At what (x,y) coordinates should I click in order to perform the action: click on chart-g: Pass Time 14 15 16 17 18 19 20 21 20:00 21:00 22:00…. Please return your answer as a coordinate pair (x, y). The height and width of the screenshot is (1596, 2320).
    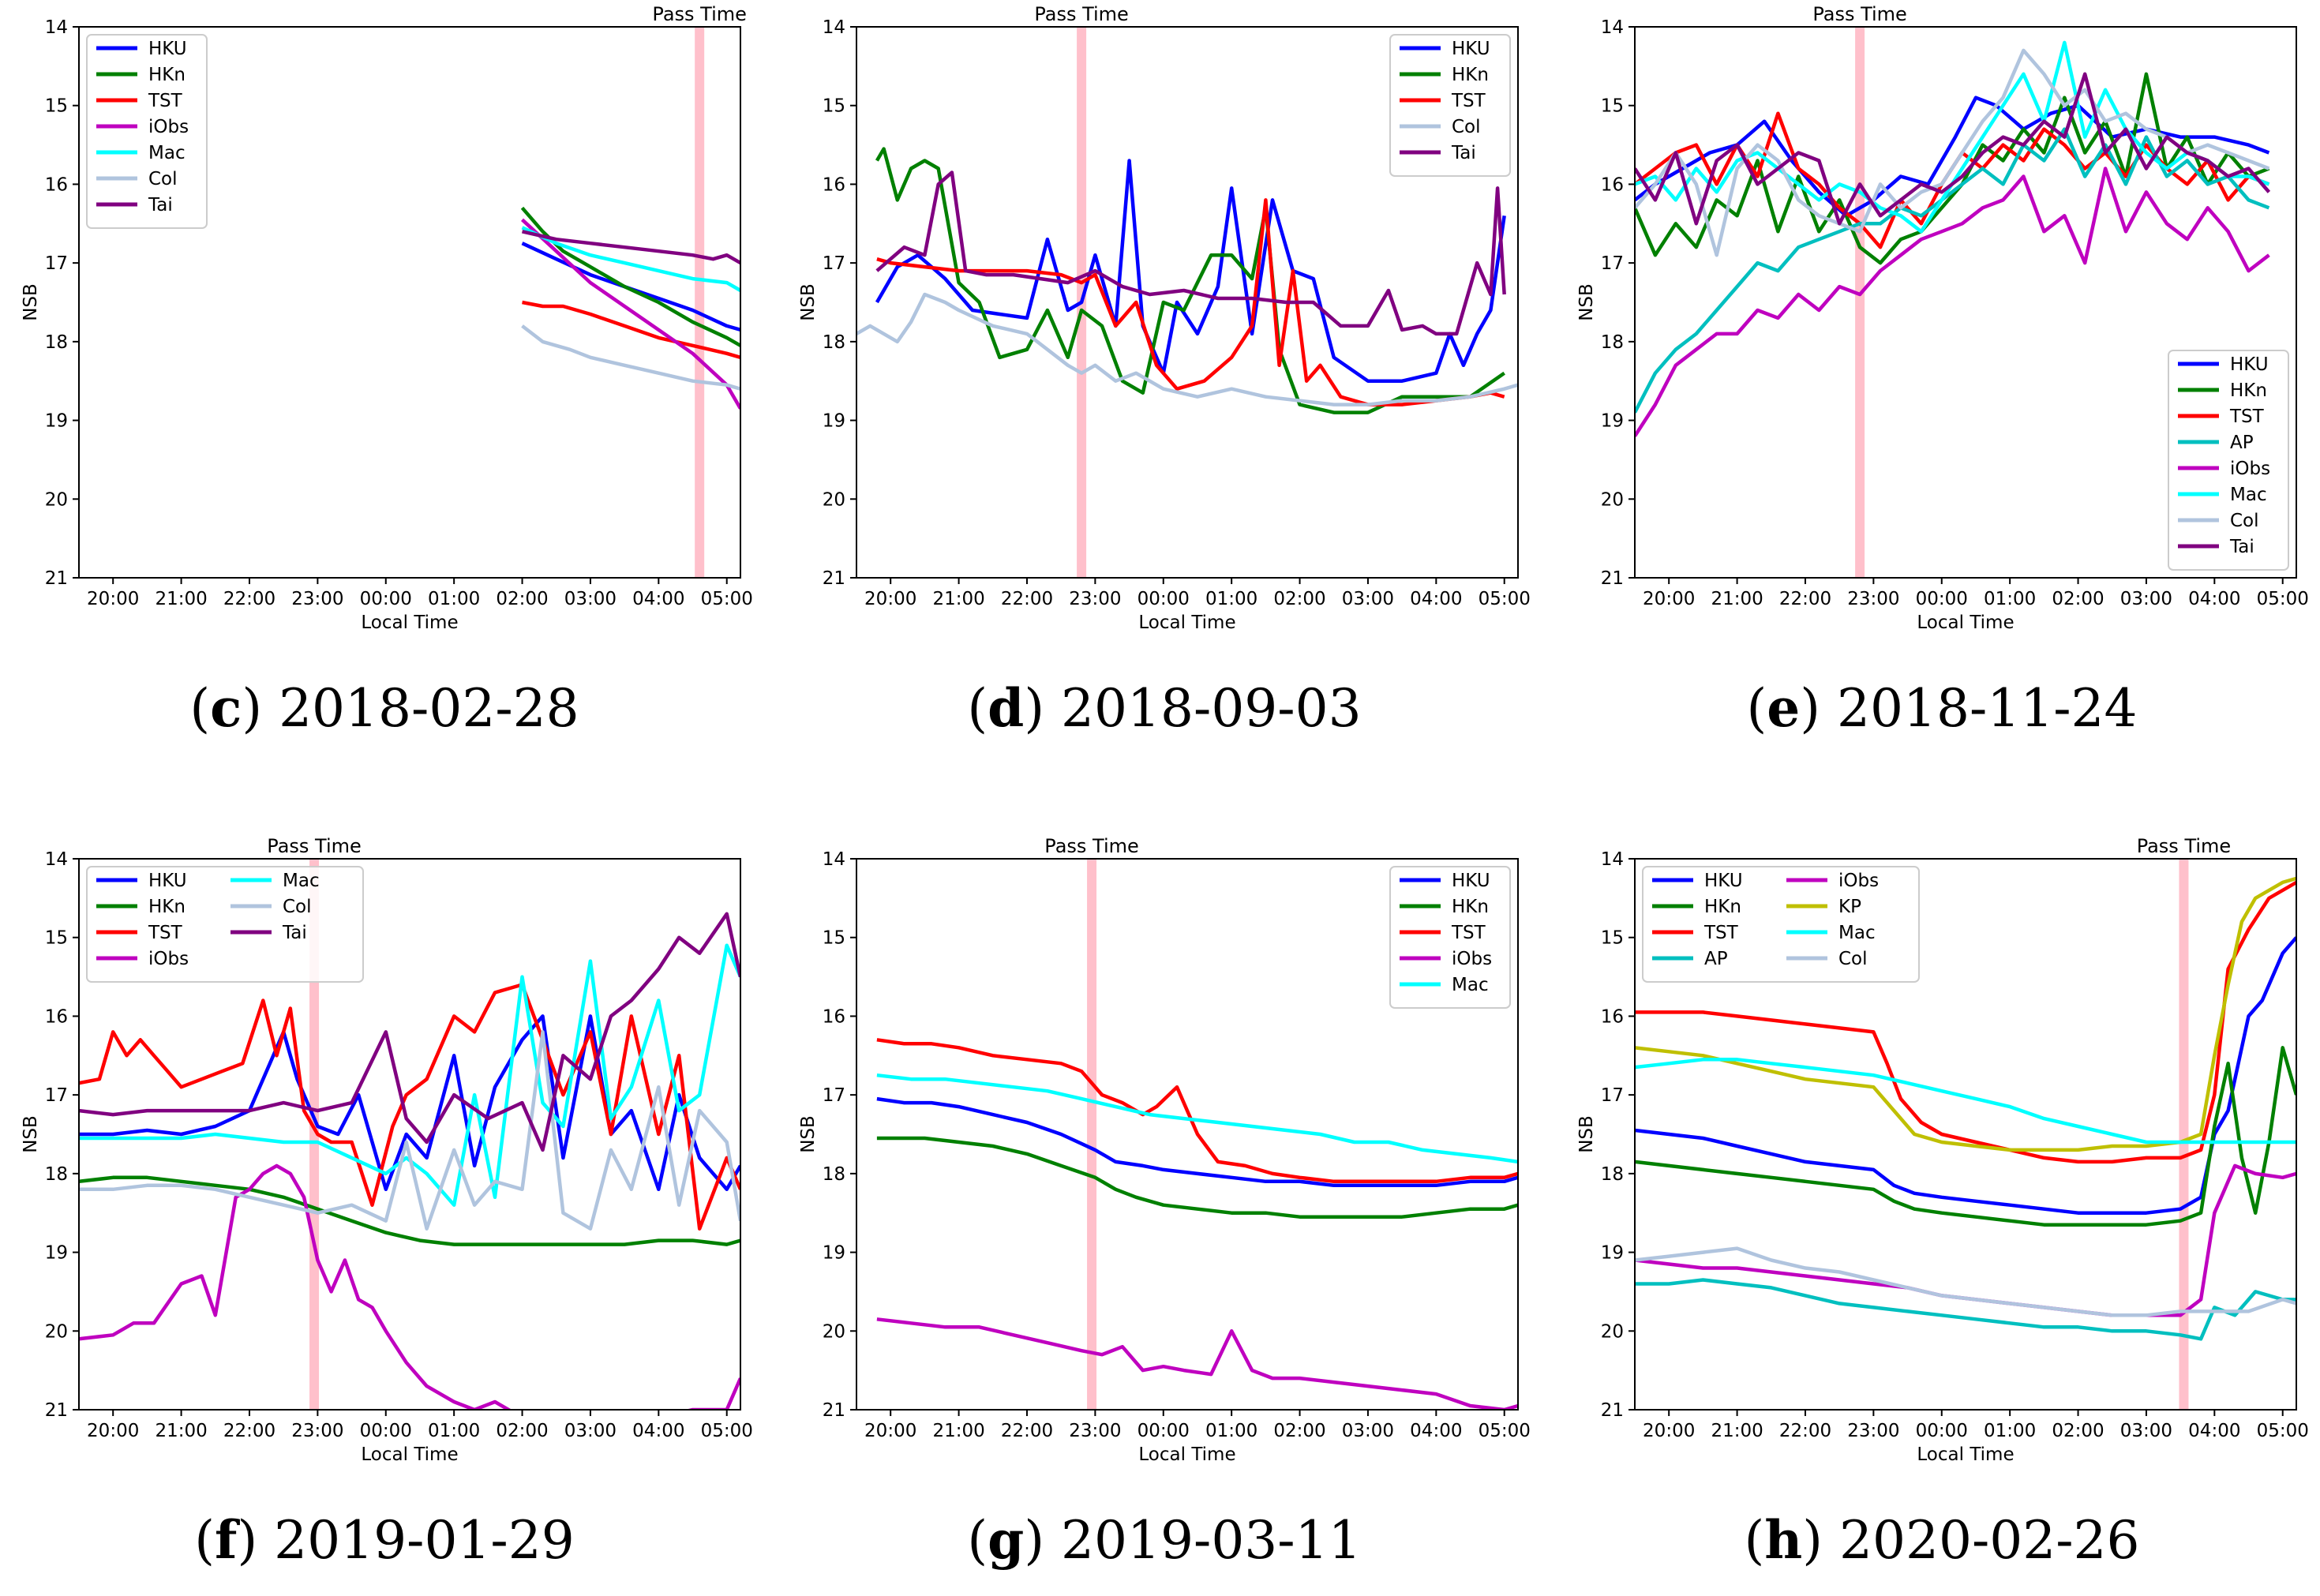
    Looking at the image, I should click on (1165, 1150).